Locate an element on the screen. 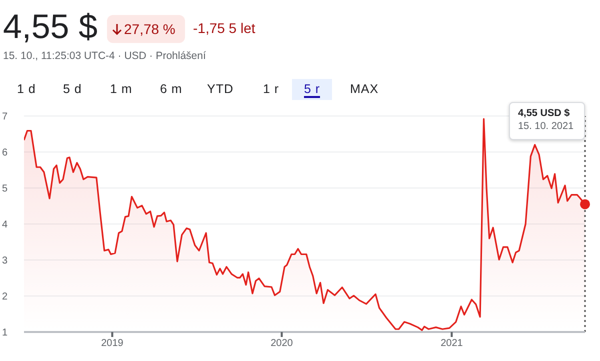 The image size is (600, 361). text: 1 r is located at coordinates (271, 89).